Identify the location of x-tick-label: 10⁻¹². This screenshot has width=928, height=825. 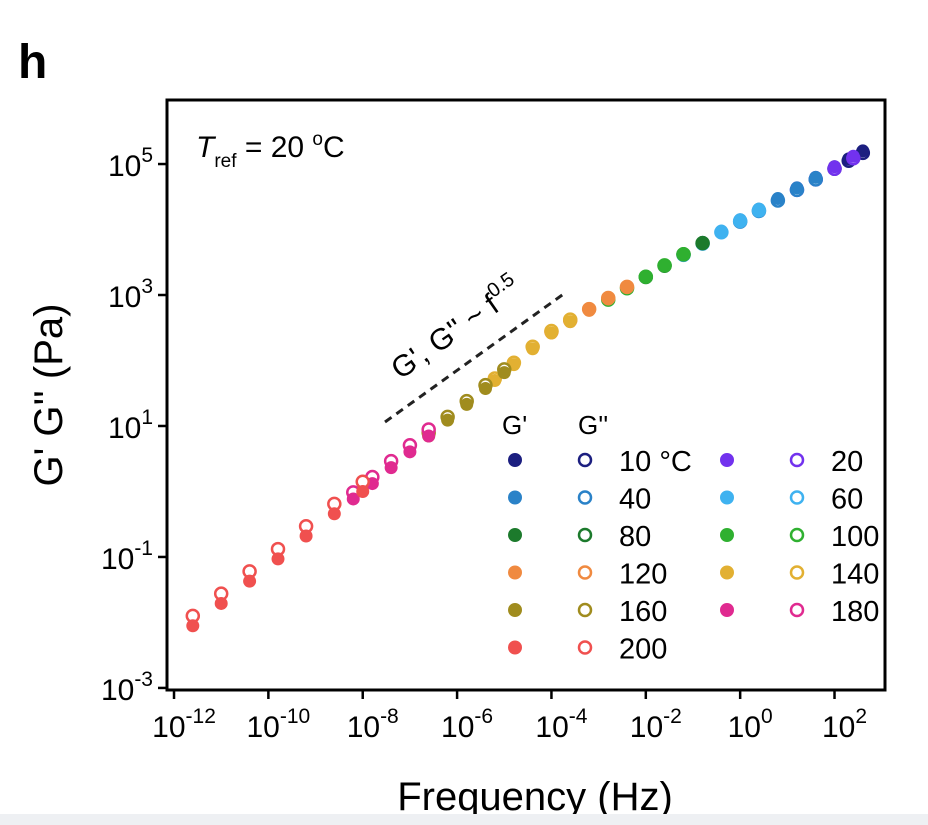
(184, 724).